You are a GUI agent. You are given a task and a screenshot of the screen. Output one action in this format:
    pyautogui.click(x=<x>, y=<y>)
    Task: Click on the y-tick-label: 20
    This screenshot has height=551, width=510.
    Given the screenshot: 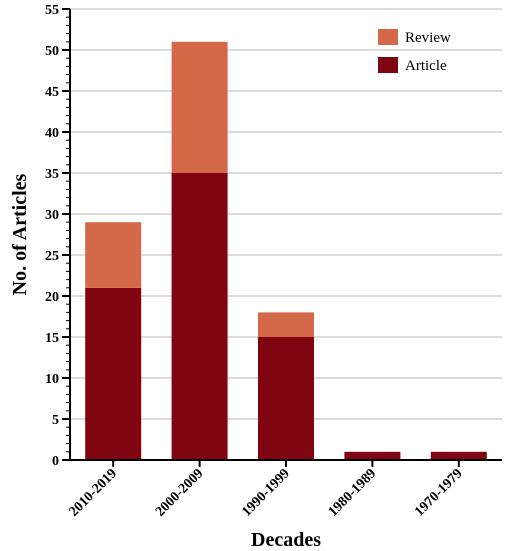 What is the action you would take?
    pyautogui.click(x=52, y=297)
    